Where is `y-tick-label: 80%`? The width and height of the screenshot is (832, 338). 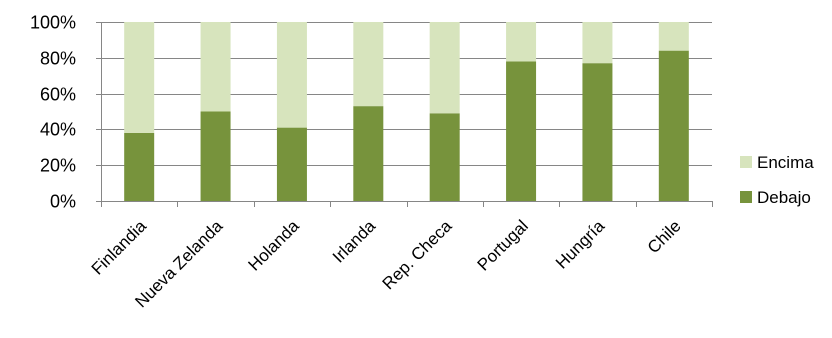
y-tick-label: 80% is located at coordinates (58, 59).